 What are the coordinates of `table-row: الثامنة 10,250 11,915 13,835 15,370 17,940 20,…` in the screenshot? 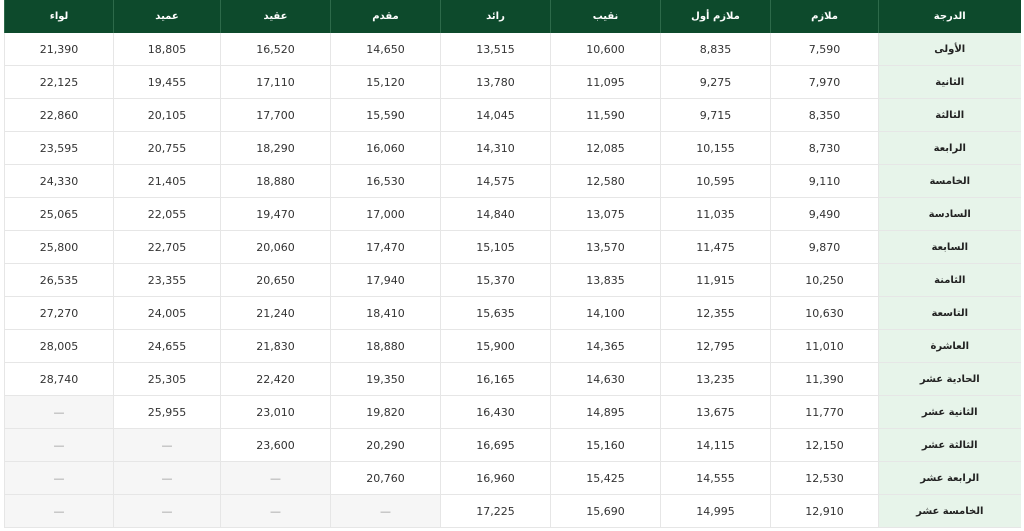 It's located at (512, 280).